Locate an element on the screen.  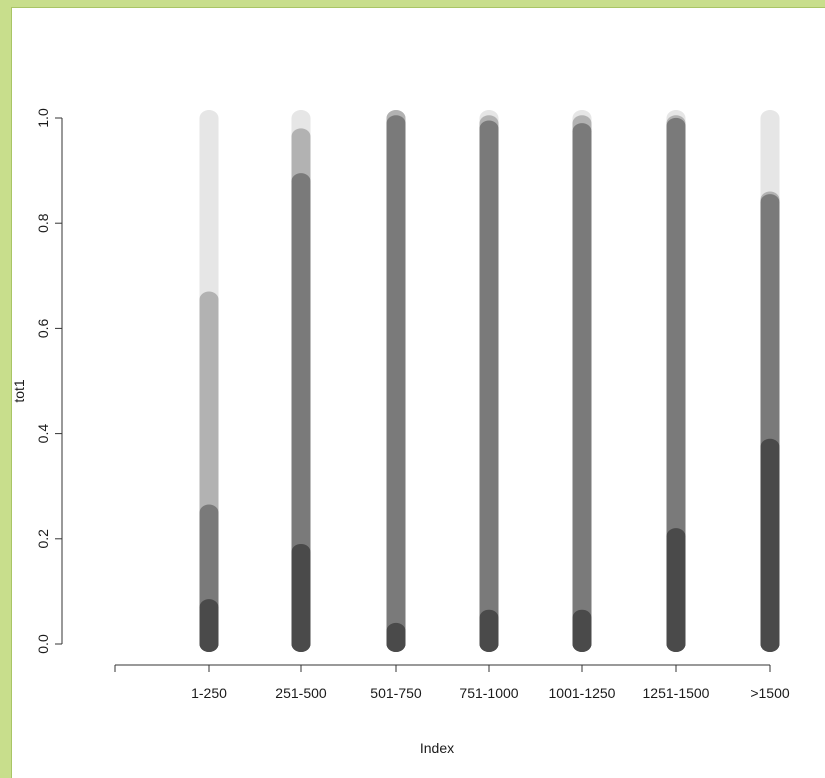
x-tick-label: 1-250 is located at coordinates (209, 693).